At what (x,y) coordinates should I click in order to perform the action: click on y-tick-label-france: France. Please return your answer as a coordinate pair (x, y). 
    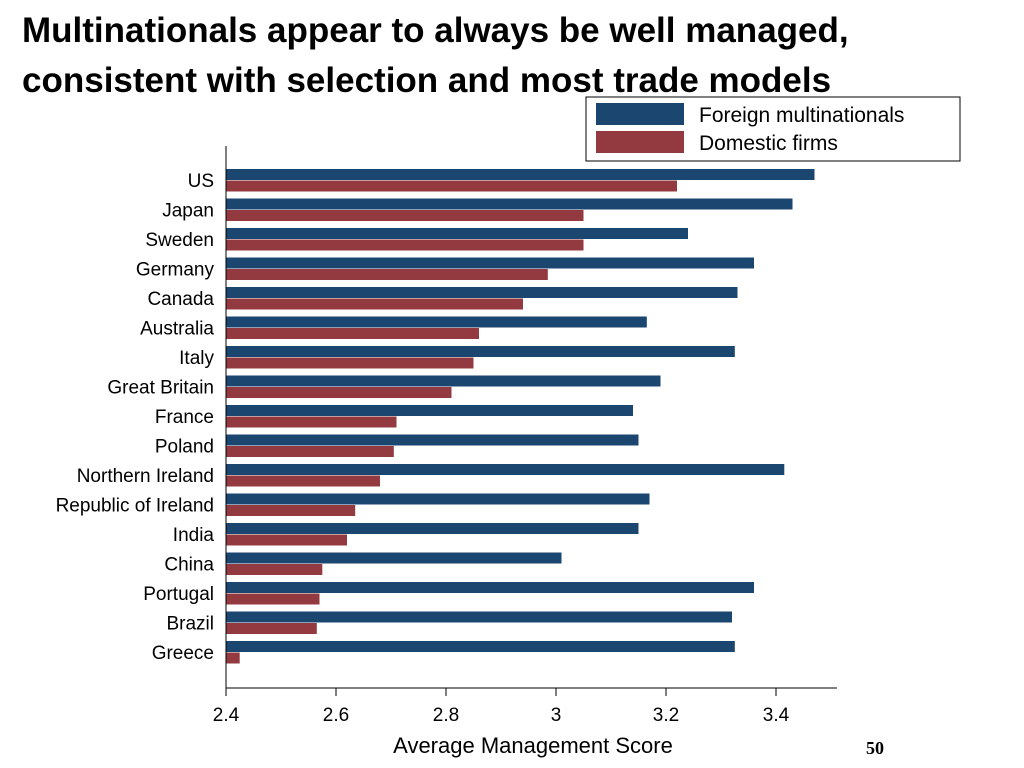
    Looking at the image, I should click on (184, 417).